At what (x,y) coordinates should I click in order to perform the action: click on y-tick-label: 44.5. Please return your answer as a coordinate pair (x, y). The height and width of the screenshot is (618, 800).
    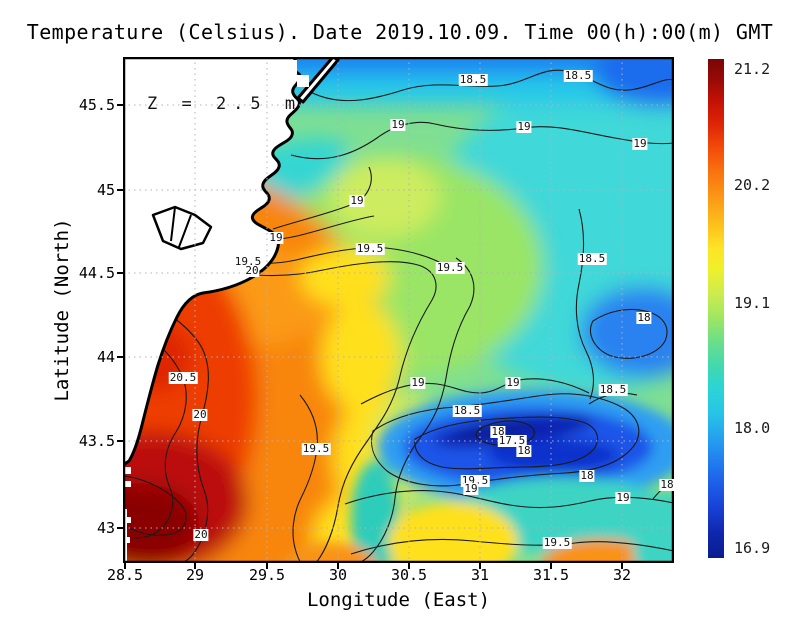
    Looking at the image, I should click on (96, 273).